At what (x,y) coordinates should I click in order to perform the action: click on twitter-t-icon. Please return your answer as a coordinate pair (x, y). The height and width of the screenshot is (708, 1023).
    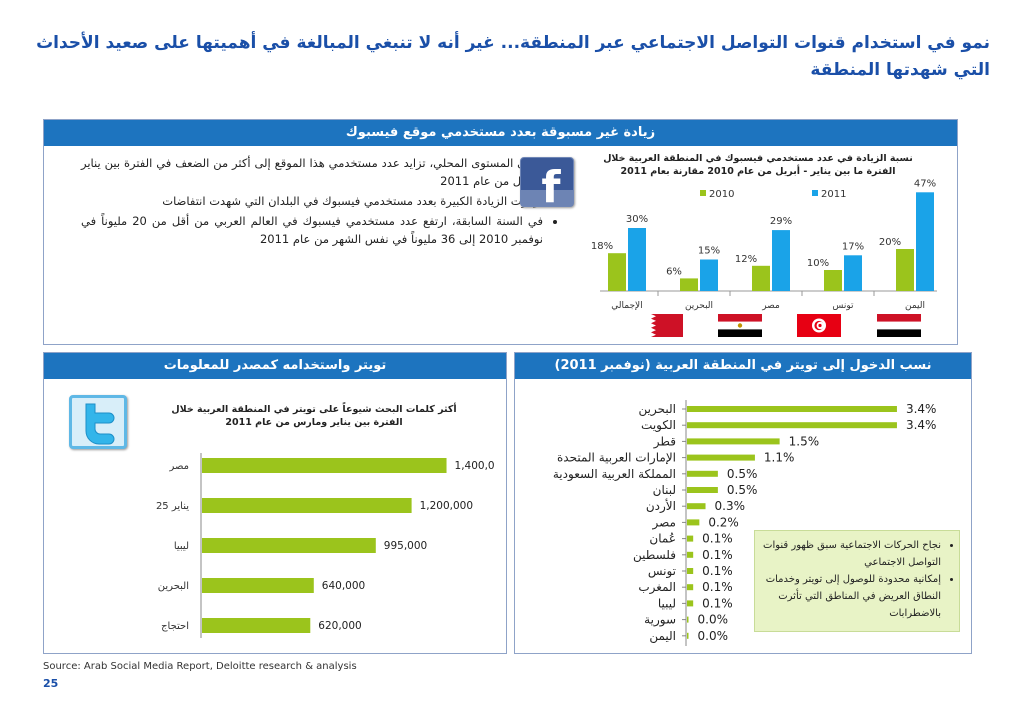
    Looking at the image, I should click on (100, 424).